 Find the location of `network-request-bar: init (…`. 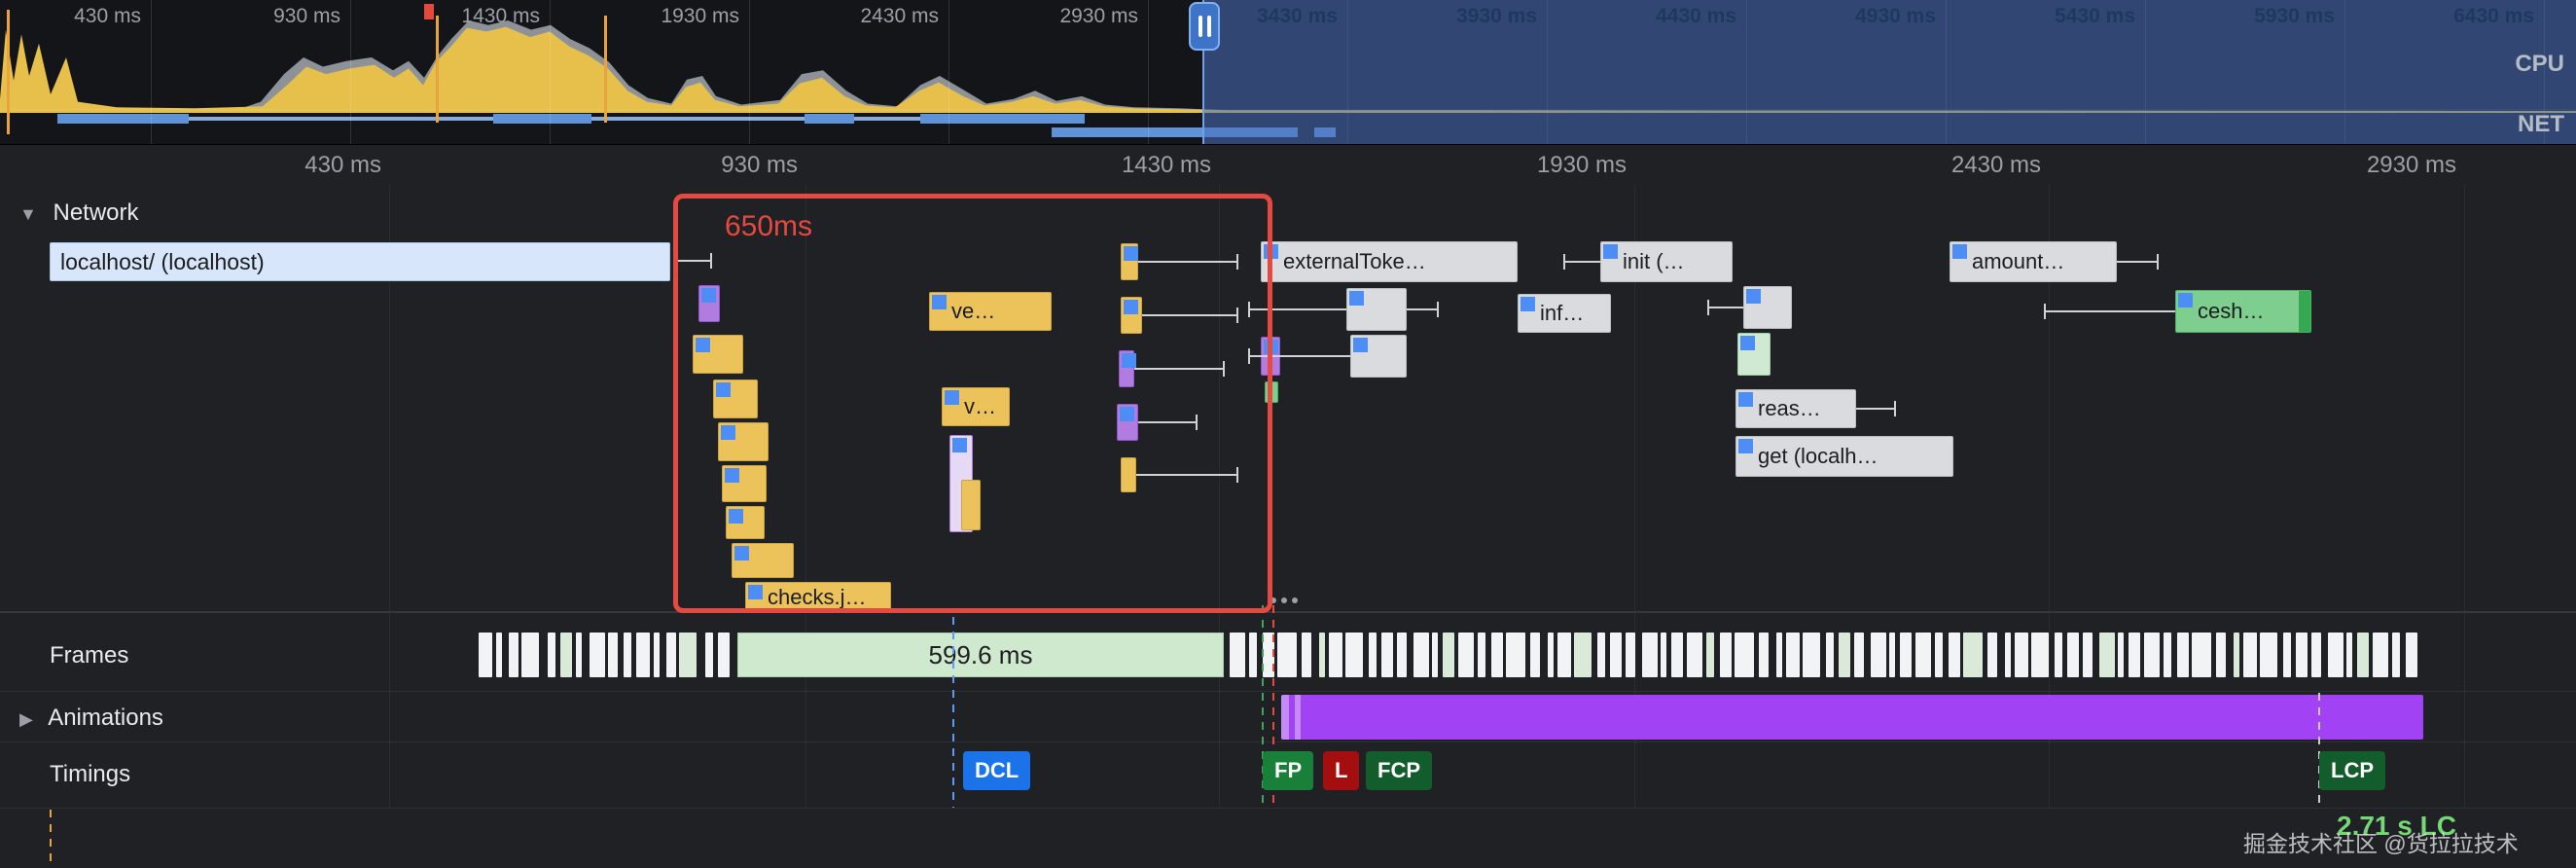

network-request-bar: init (… is located at coordinates (1666, 262).